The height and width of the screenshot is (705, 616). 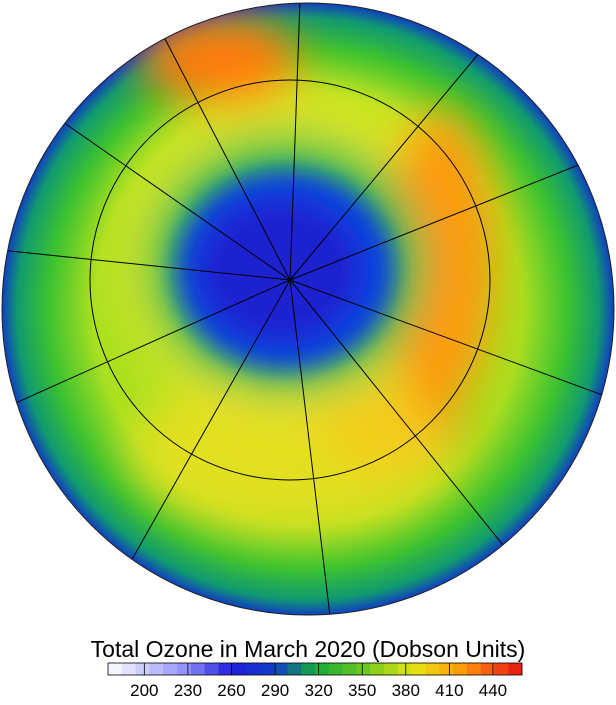 What do you see at coordinates (188, 690) in the screenshot?
I see `colorbar-tick-label: 230` at bounding box center [188, 690].